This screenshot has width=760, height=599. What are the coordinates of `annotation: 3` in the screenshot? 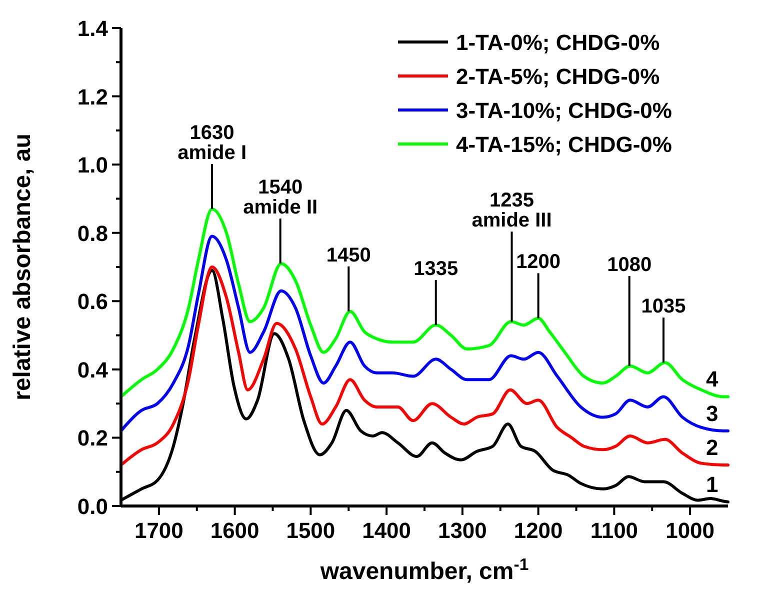 It's located at (712, 413).